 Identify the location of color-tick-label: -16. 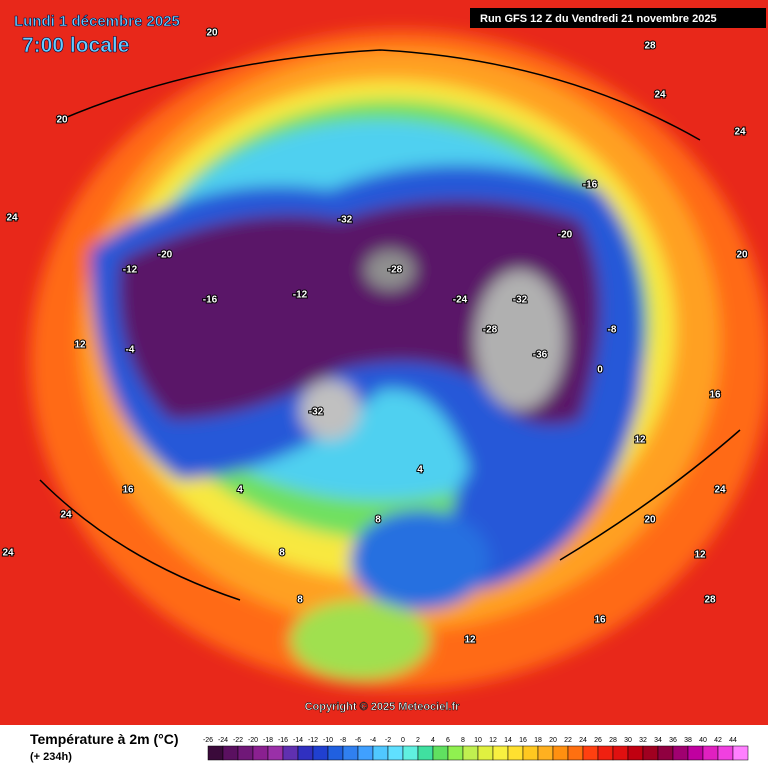
(283, 740).